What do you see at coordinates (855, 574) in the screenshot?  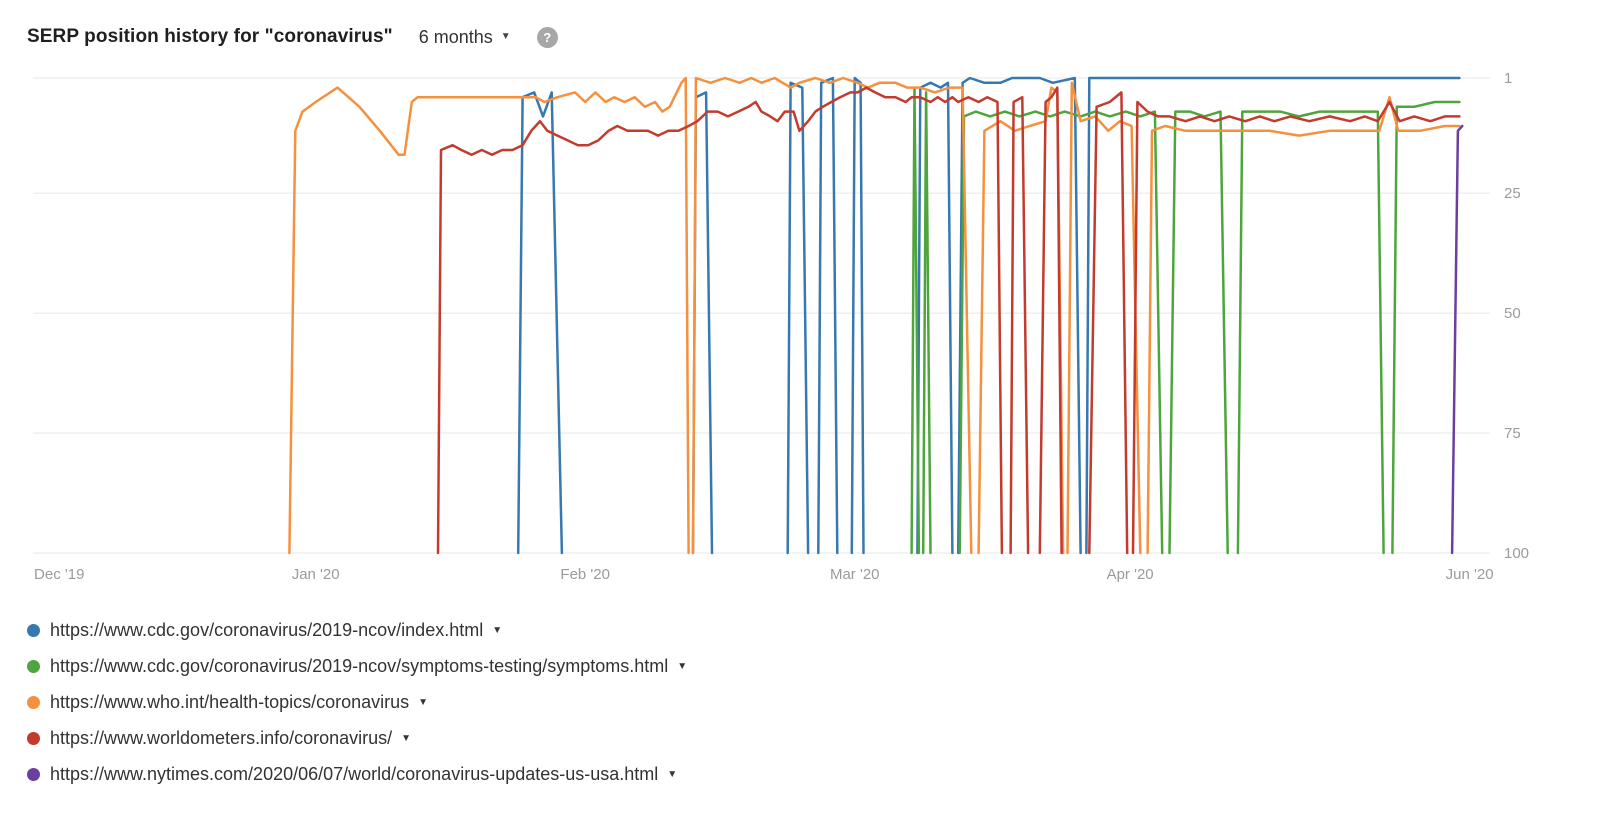 I see `x-axis-tick-label: Mar '20` at bounding box center [855, 574].